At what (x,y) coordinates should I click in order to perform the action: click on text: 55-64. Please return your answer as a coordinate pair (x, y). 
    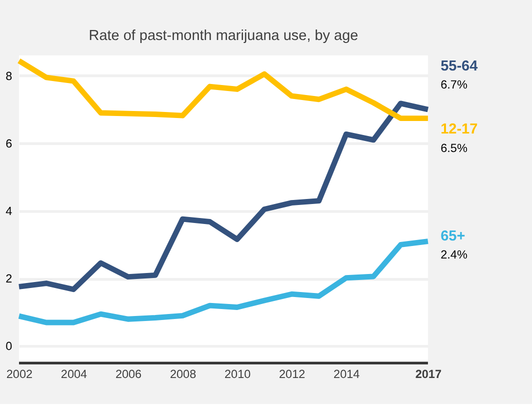
    Looking at the image, I should click on (459, 66).